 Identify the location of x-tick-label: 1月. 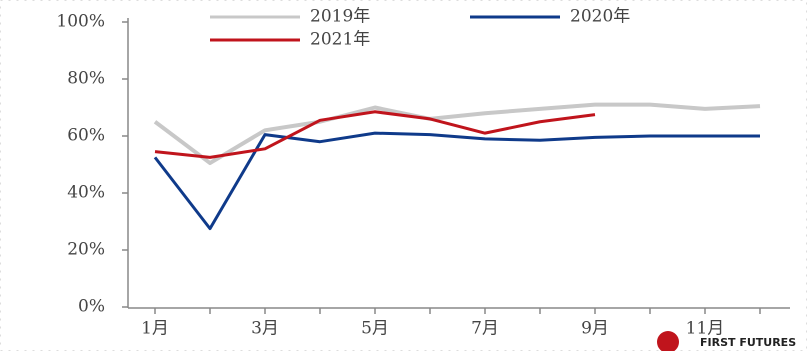
(155, 329).